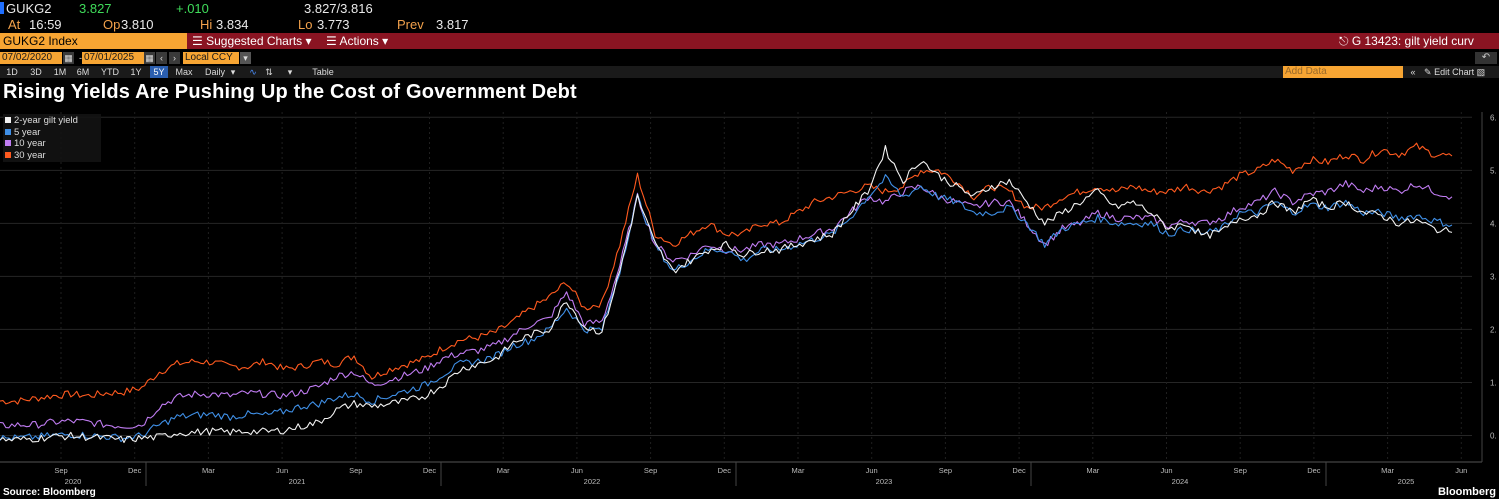 The height and width of the screenshot is (499, 1499). I want to click on x-year-label: 2020, so click(73, 481).